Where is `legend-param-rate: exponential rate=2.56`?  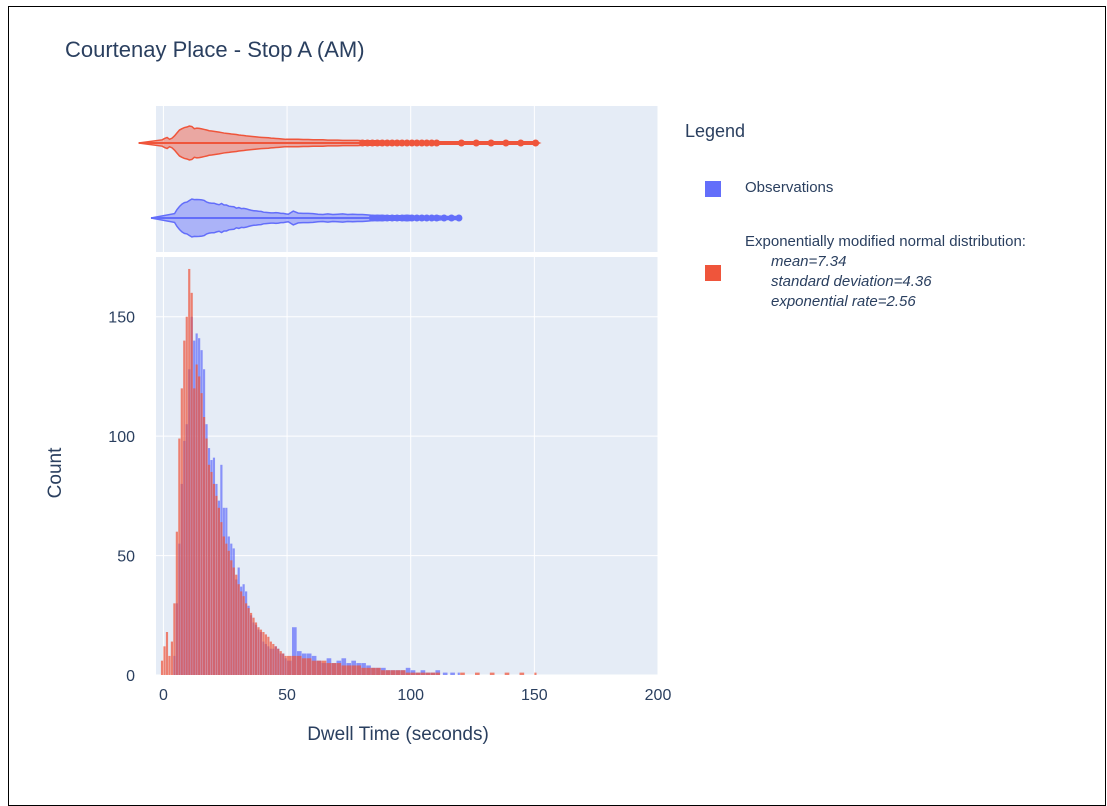
legend-param-rate: exponential rate=2.56 is located at coordinates (843, 301).